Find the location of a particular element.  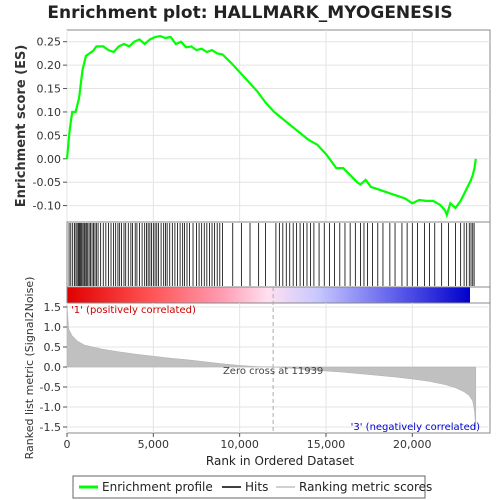

legend-metric-label: Ranking metric scores is located at coordinates (365, 487).